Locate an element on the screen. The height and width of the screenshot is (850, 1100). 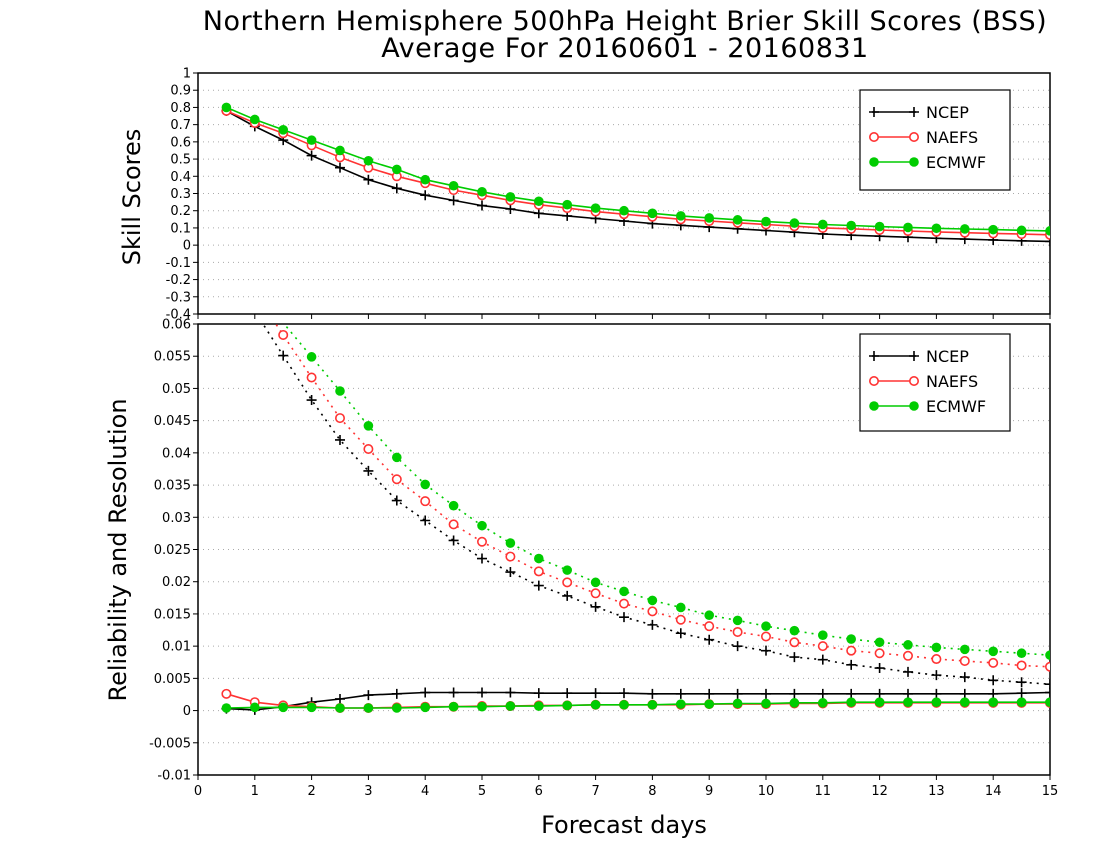
y-tick-label: 0.045 is located at coordinates (172, 421).